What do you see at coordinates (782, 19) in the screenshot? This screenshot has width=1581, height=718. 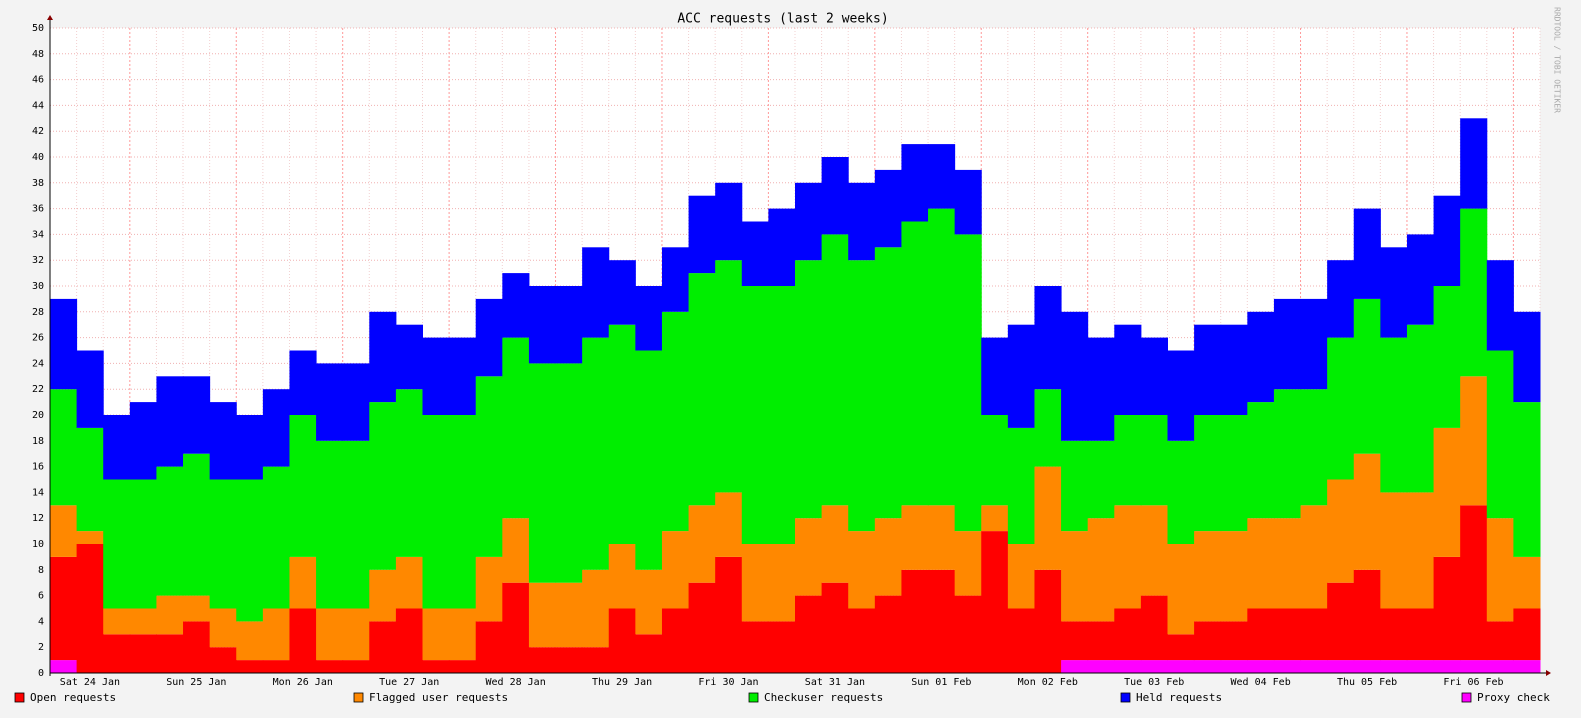 I see `chart-title: ACC requests (last 2 weeks)` at bounding box center [782, 19].